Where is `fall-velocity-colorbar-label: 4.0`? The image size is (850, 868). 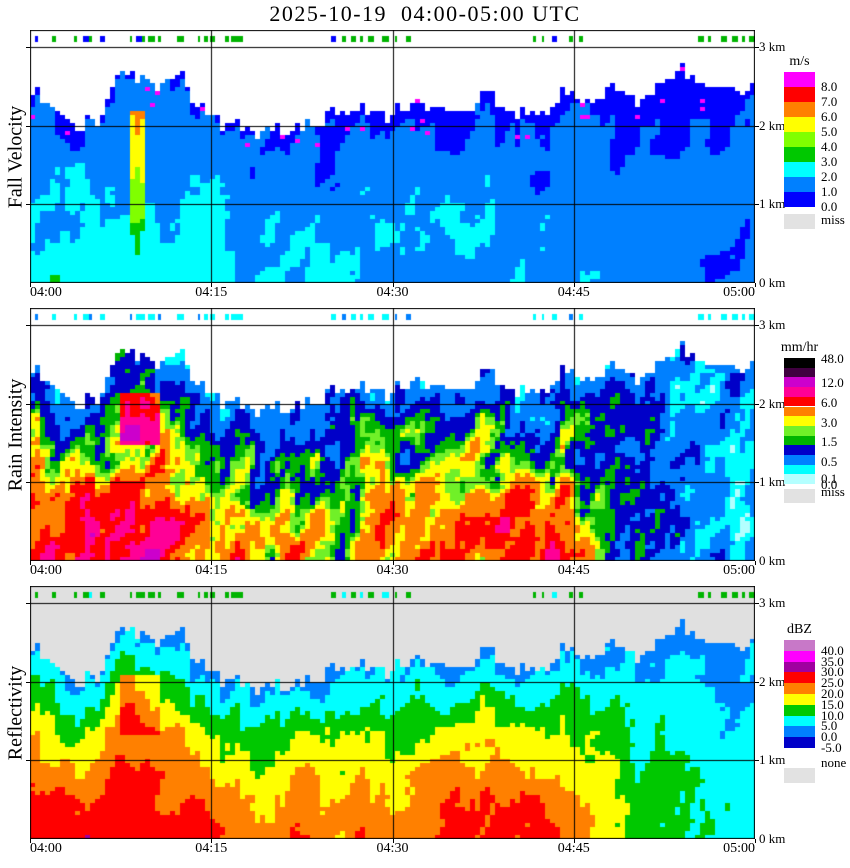 fall-velocity-colorbar-label: 4.0 is located at coordinates (829, 146).